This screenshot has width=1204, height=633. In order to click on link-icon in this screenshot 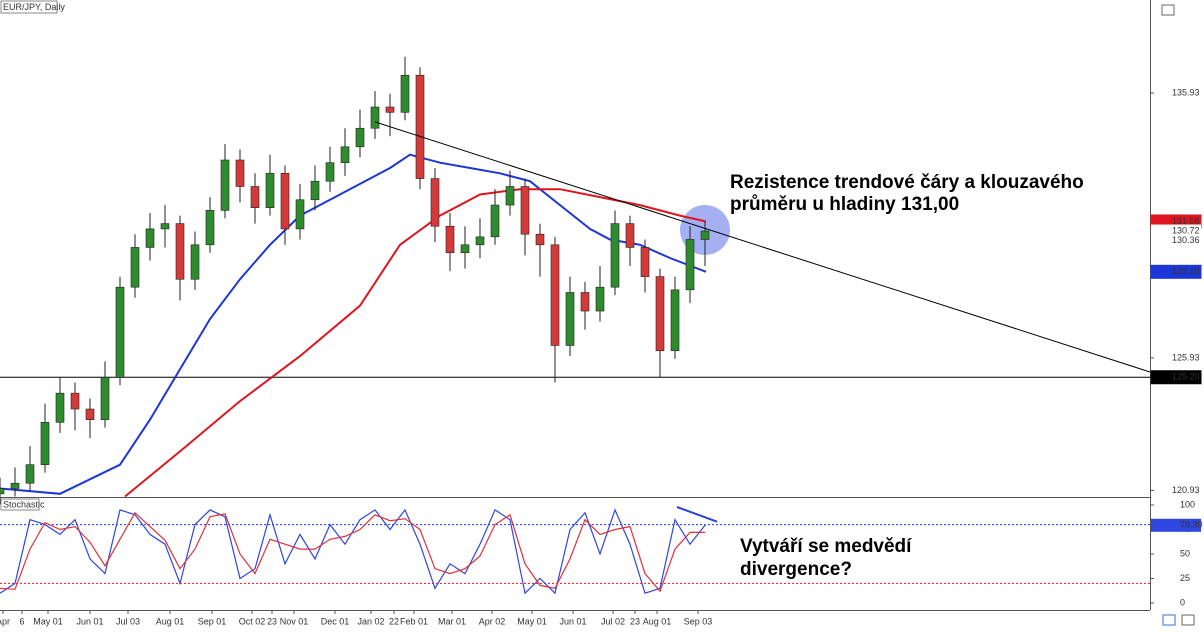, I will do `click(1169, 620)`.